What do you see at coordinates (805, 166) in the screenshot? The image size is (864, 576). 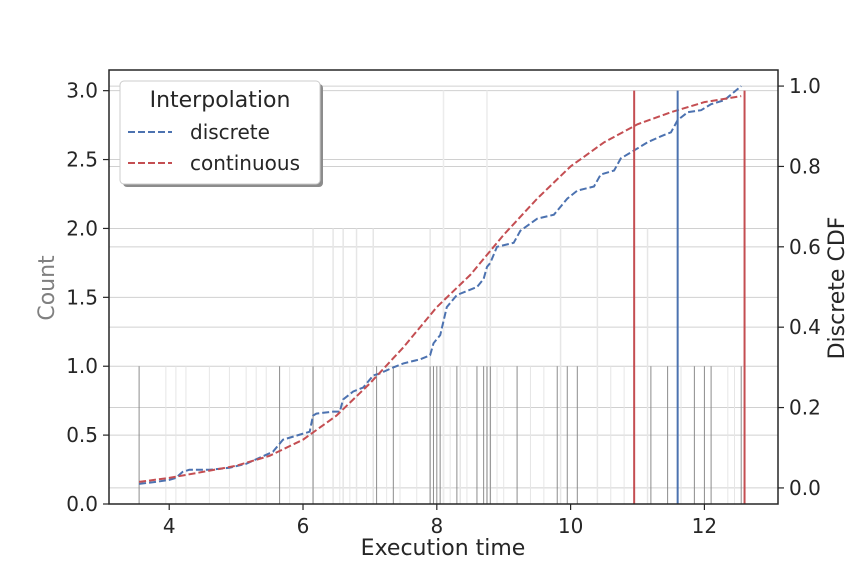 I see `y-right-tick-label: 0.8` at bounding box center [805, 166].